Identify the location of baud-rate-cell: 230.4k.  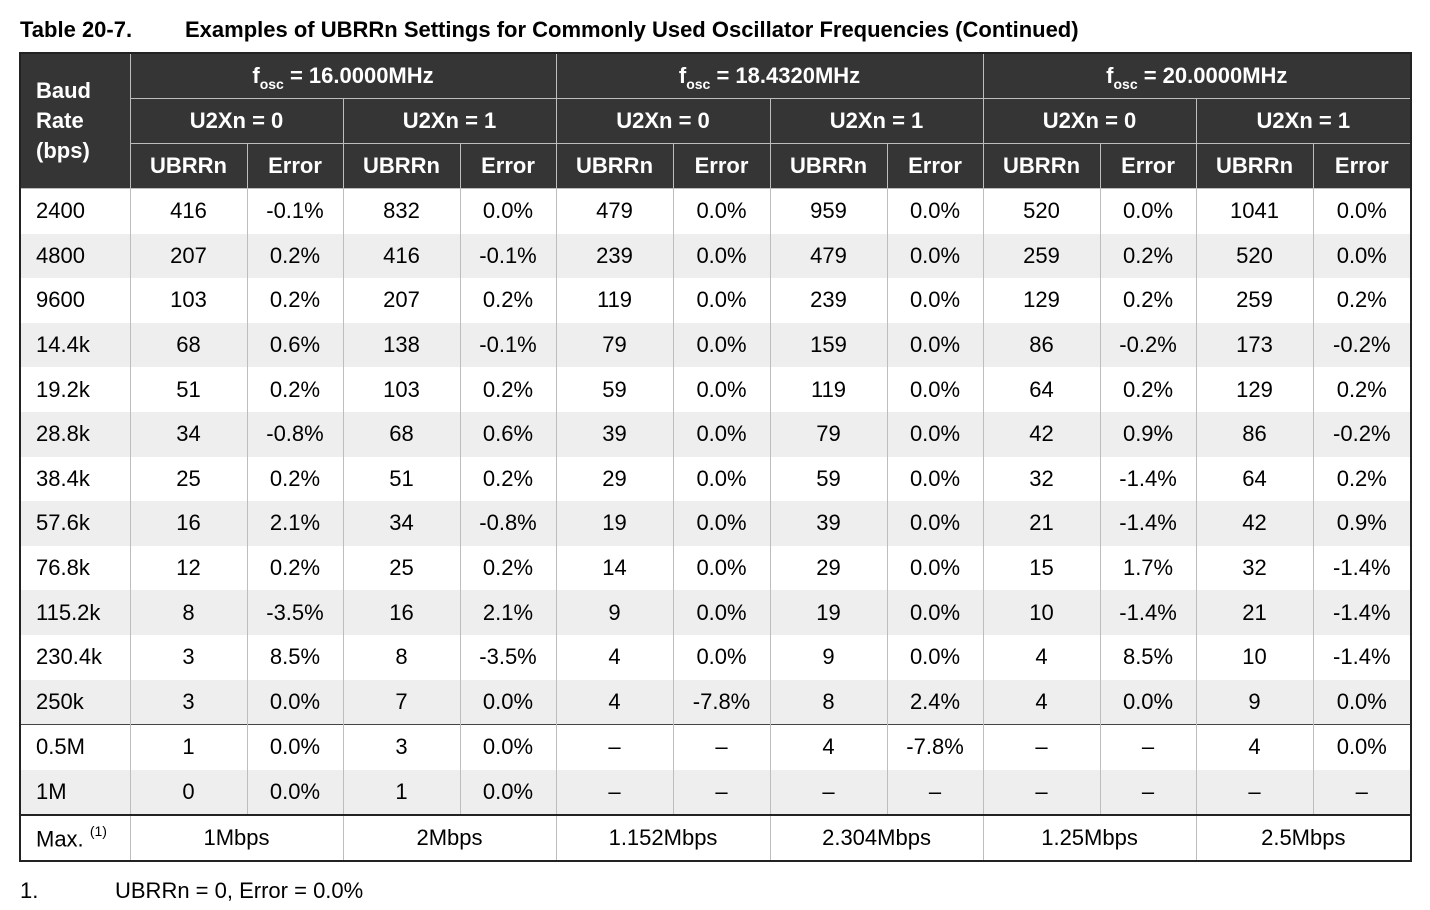
(75, 657).